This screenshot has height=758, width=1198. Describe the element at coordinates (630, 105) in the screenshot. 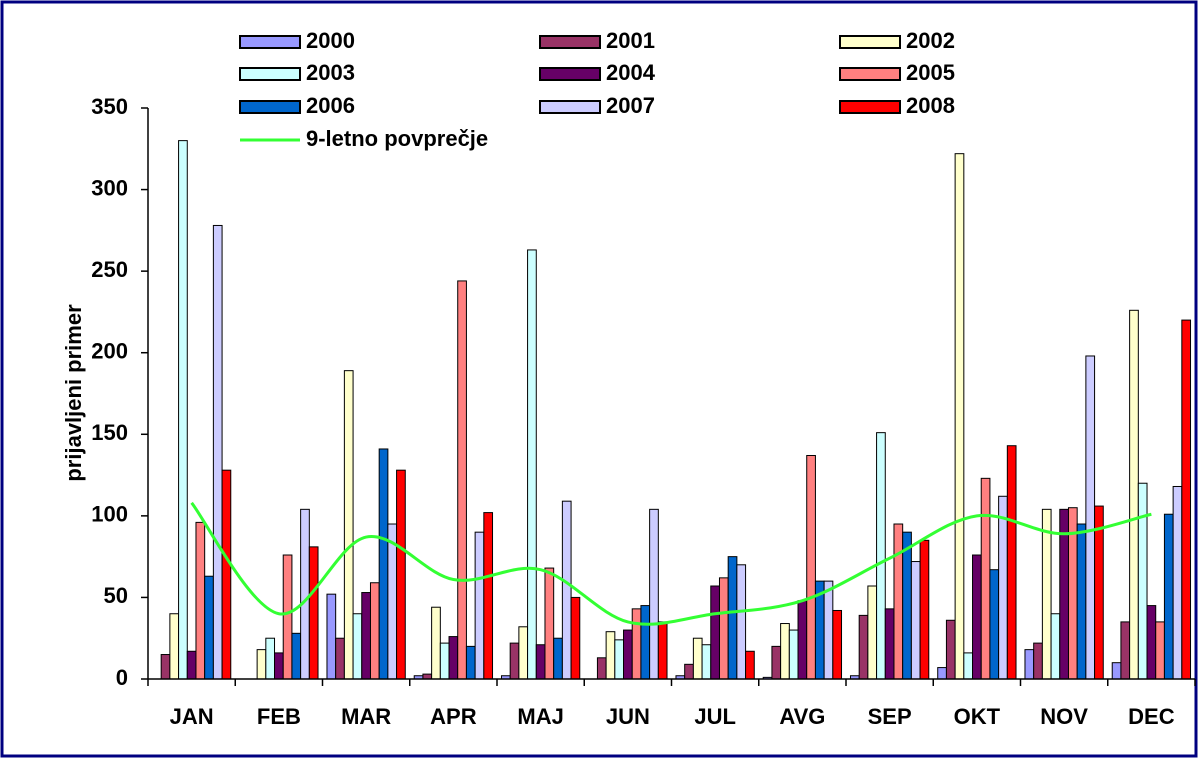

I see `legend-label: 2007` at that location.